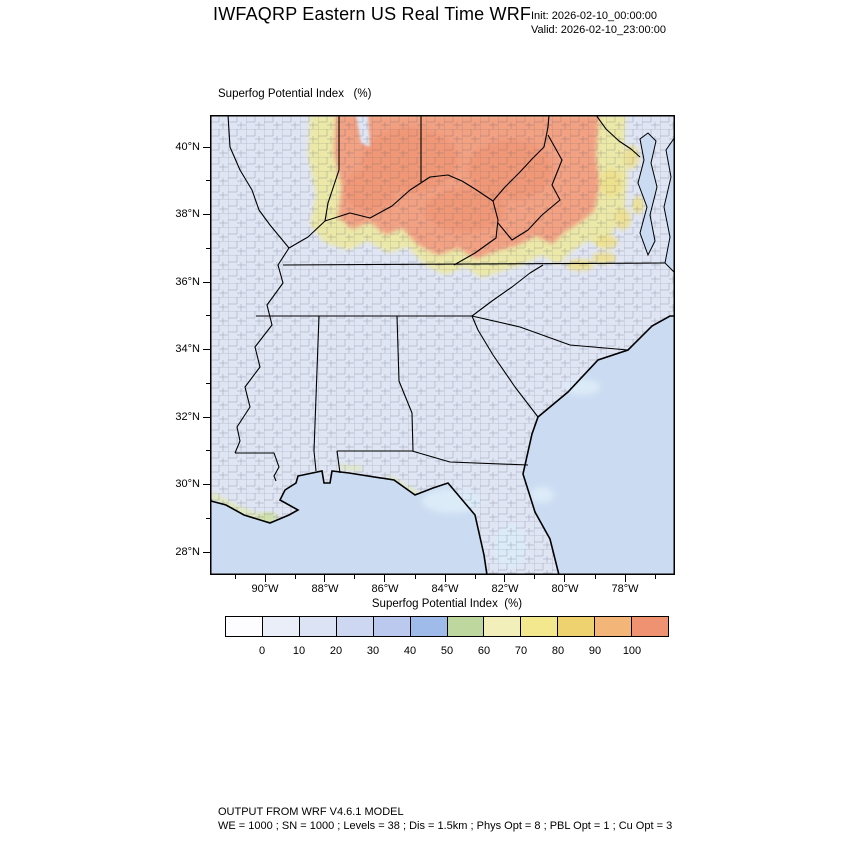 The height and width of the screenshot is (850, 850). I want to click on valid-time: Valid: 2026-02-10_23:00:00, so click(598, 30).